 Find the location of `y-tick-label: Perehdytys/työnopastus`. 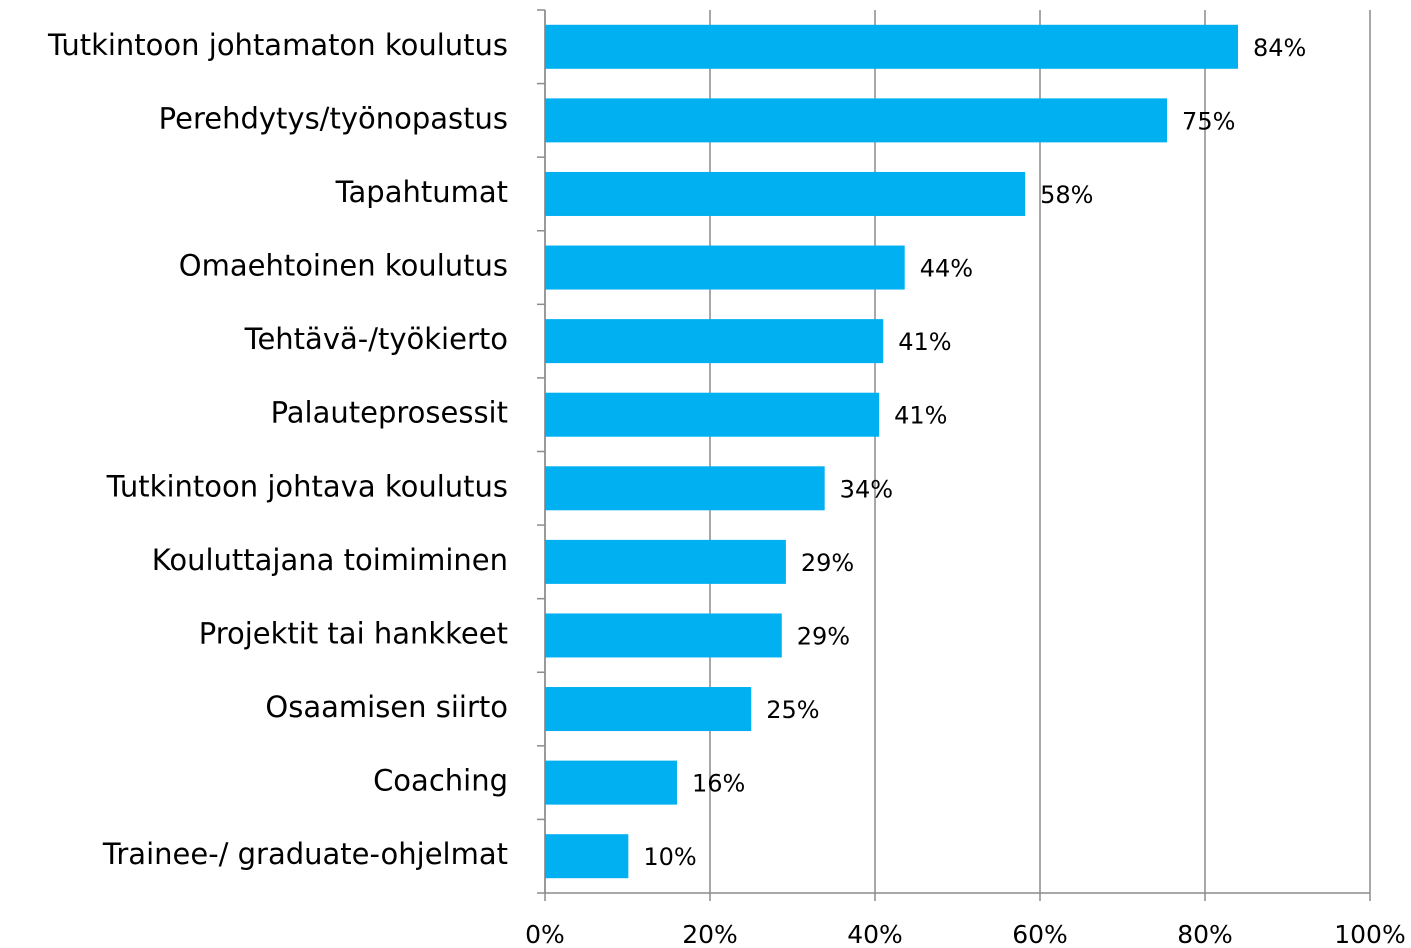

y-tick-label: Perehdytys/työnopastus is located at coordinates (333, 118).